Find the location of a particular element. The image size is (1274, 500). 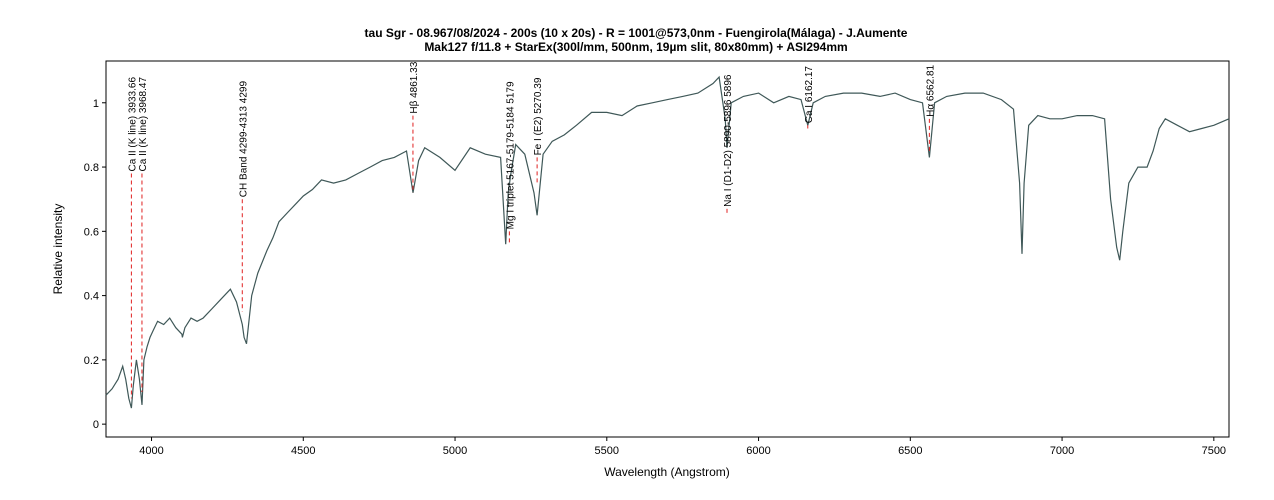

y-axis-label: Relative intensity is located at coordinates (58, 249).